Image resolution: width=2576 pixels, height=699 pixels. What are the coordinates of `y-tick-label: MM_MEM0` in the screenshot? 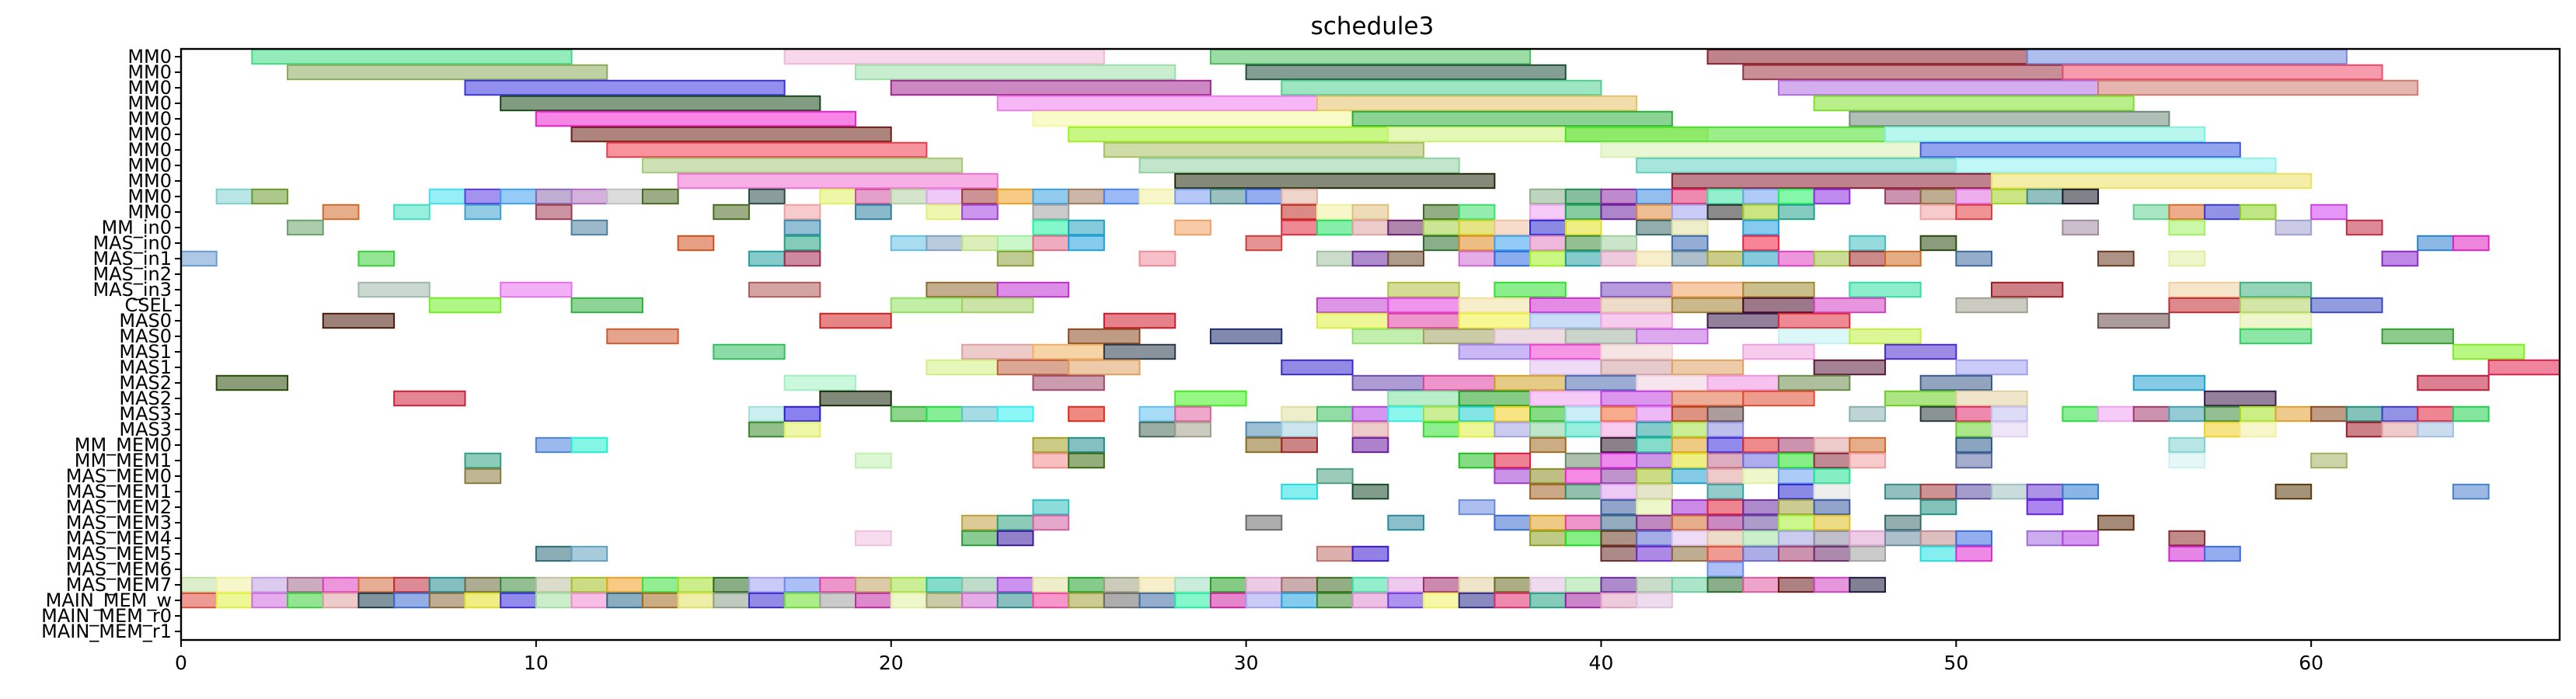 It's located at (123, 445).